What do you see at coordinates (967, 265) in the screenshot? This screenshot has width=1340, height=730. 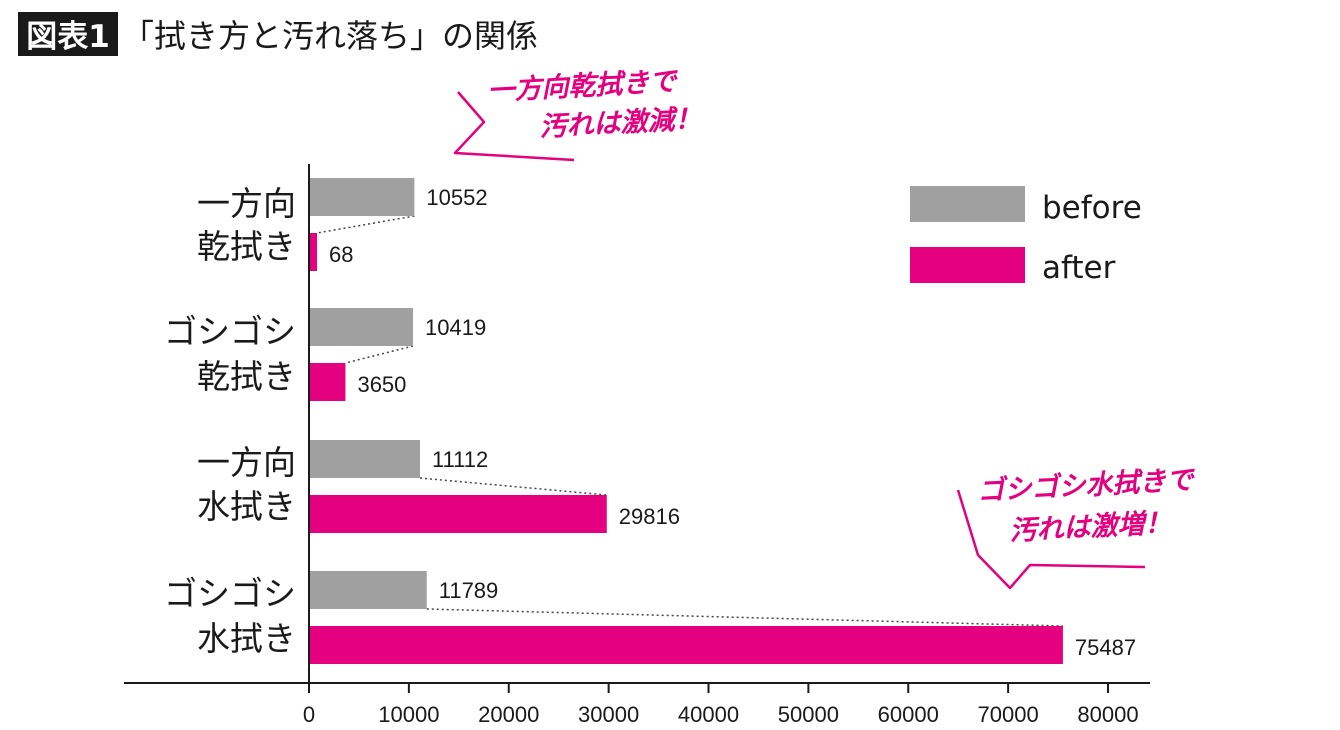 I see `legend-swatch-after` at bounding box center [967, 265].